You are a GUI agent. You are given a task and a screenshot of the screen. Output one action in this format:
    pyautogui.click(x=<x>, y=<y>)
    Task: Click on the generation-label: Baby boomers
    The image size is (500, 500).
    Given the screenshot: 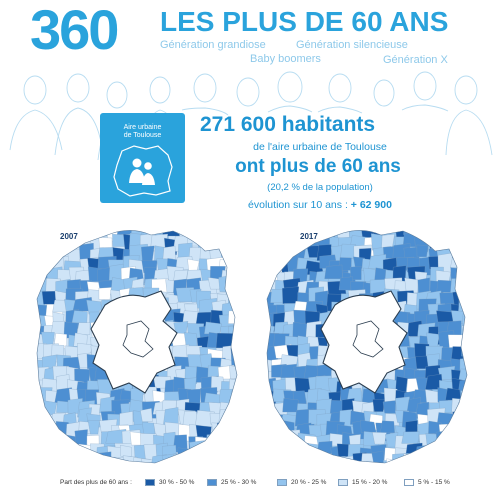 What is the action you would take?
    pyautogui.click(x=285, y=59)
    